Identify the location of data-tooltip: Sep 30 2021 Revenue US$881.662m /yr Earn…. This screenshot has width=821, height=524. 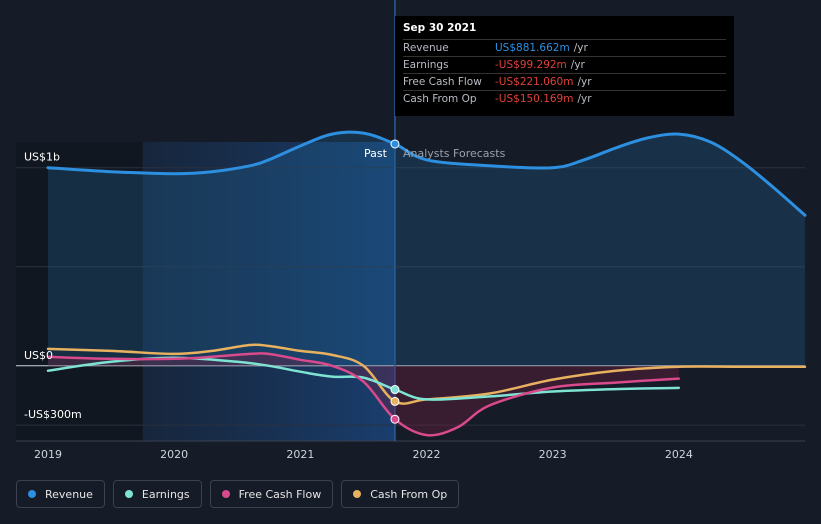
(564, 66).